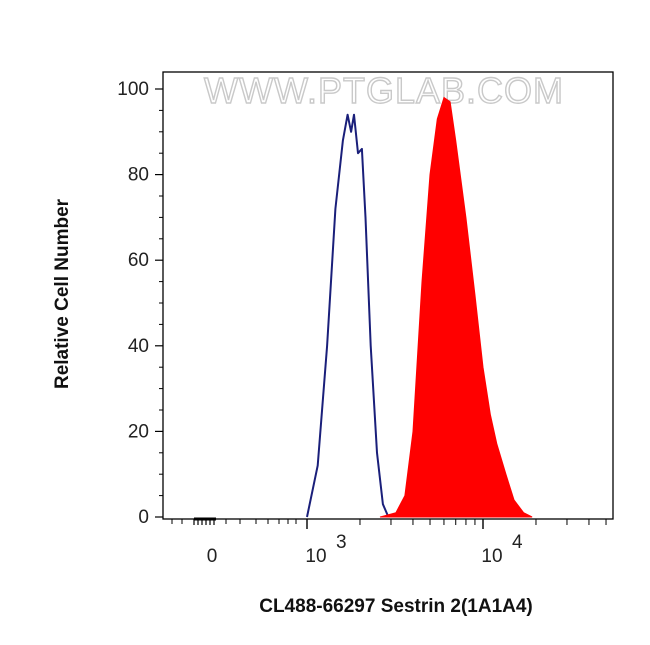  Describe the element at coordinates (138, 260) in the screenshot. I see `y-tick-label: 60` at that location.